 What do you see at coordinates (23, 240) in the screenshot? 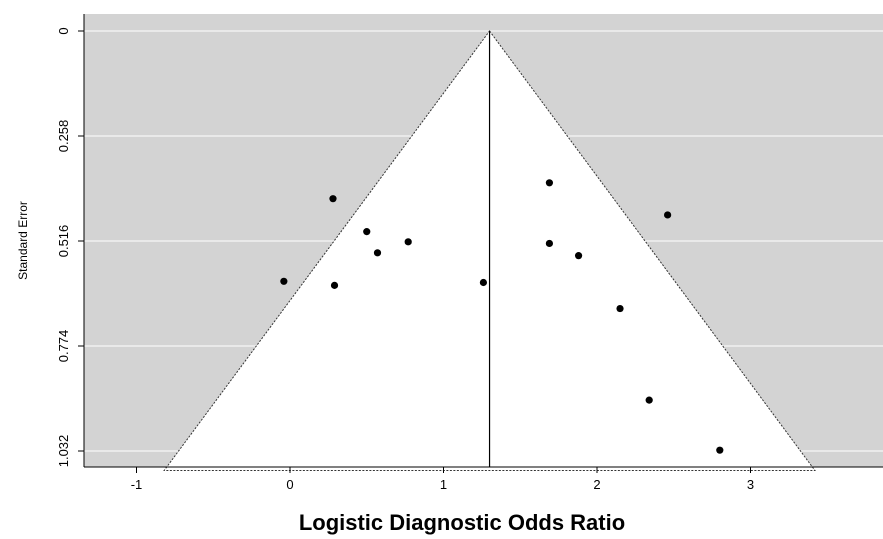
I see `y-axis-title: Standard Error` at bounding box center [23, 240].